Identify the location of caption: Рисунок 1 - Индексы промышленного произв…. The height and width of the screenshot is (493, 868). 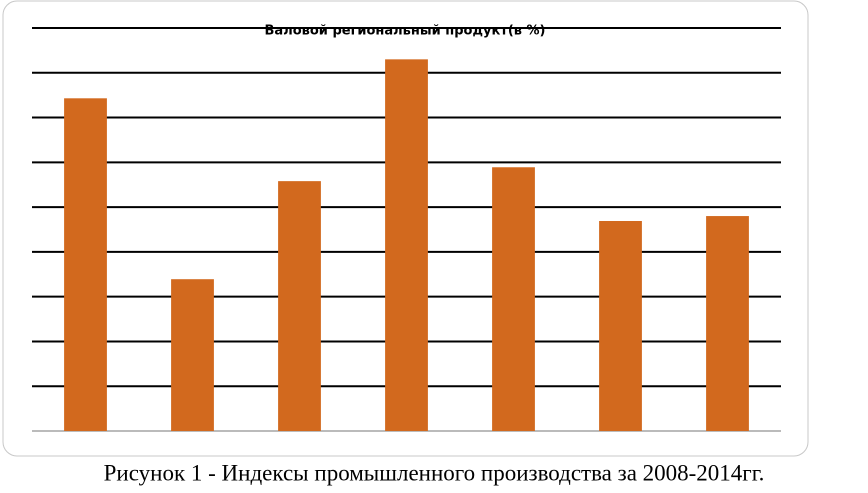
(434, 472).